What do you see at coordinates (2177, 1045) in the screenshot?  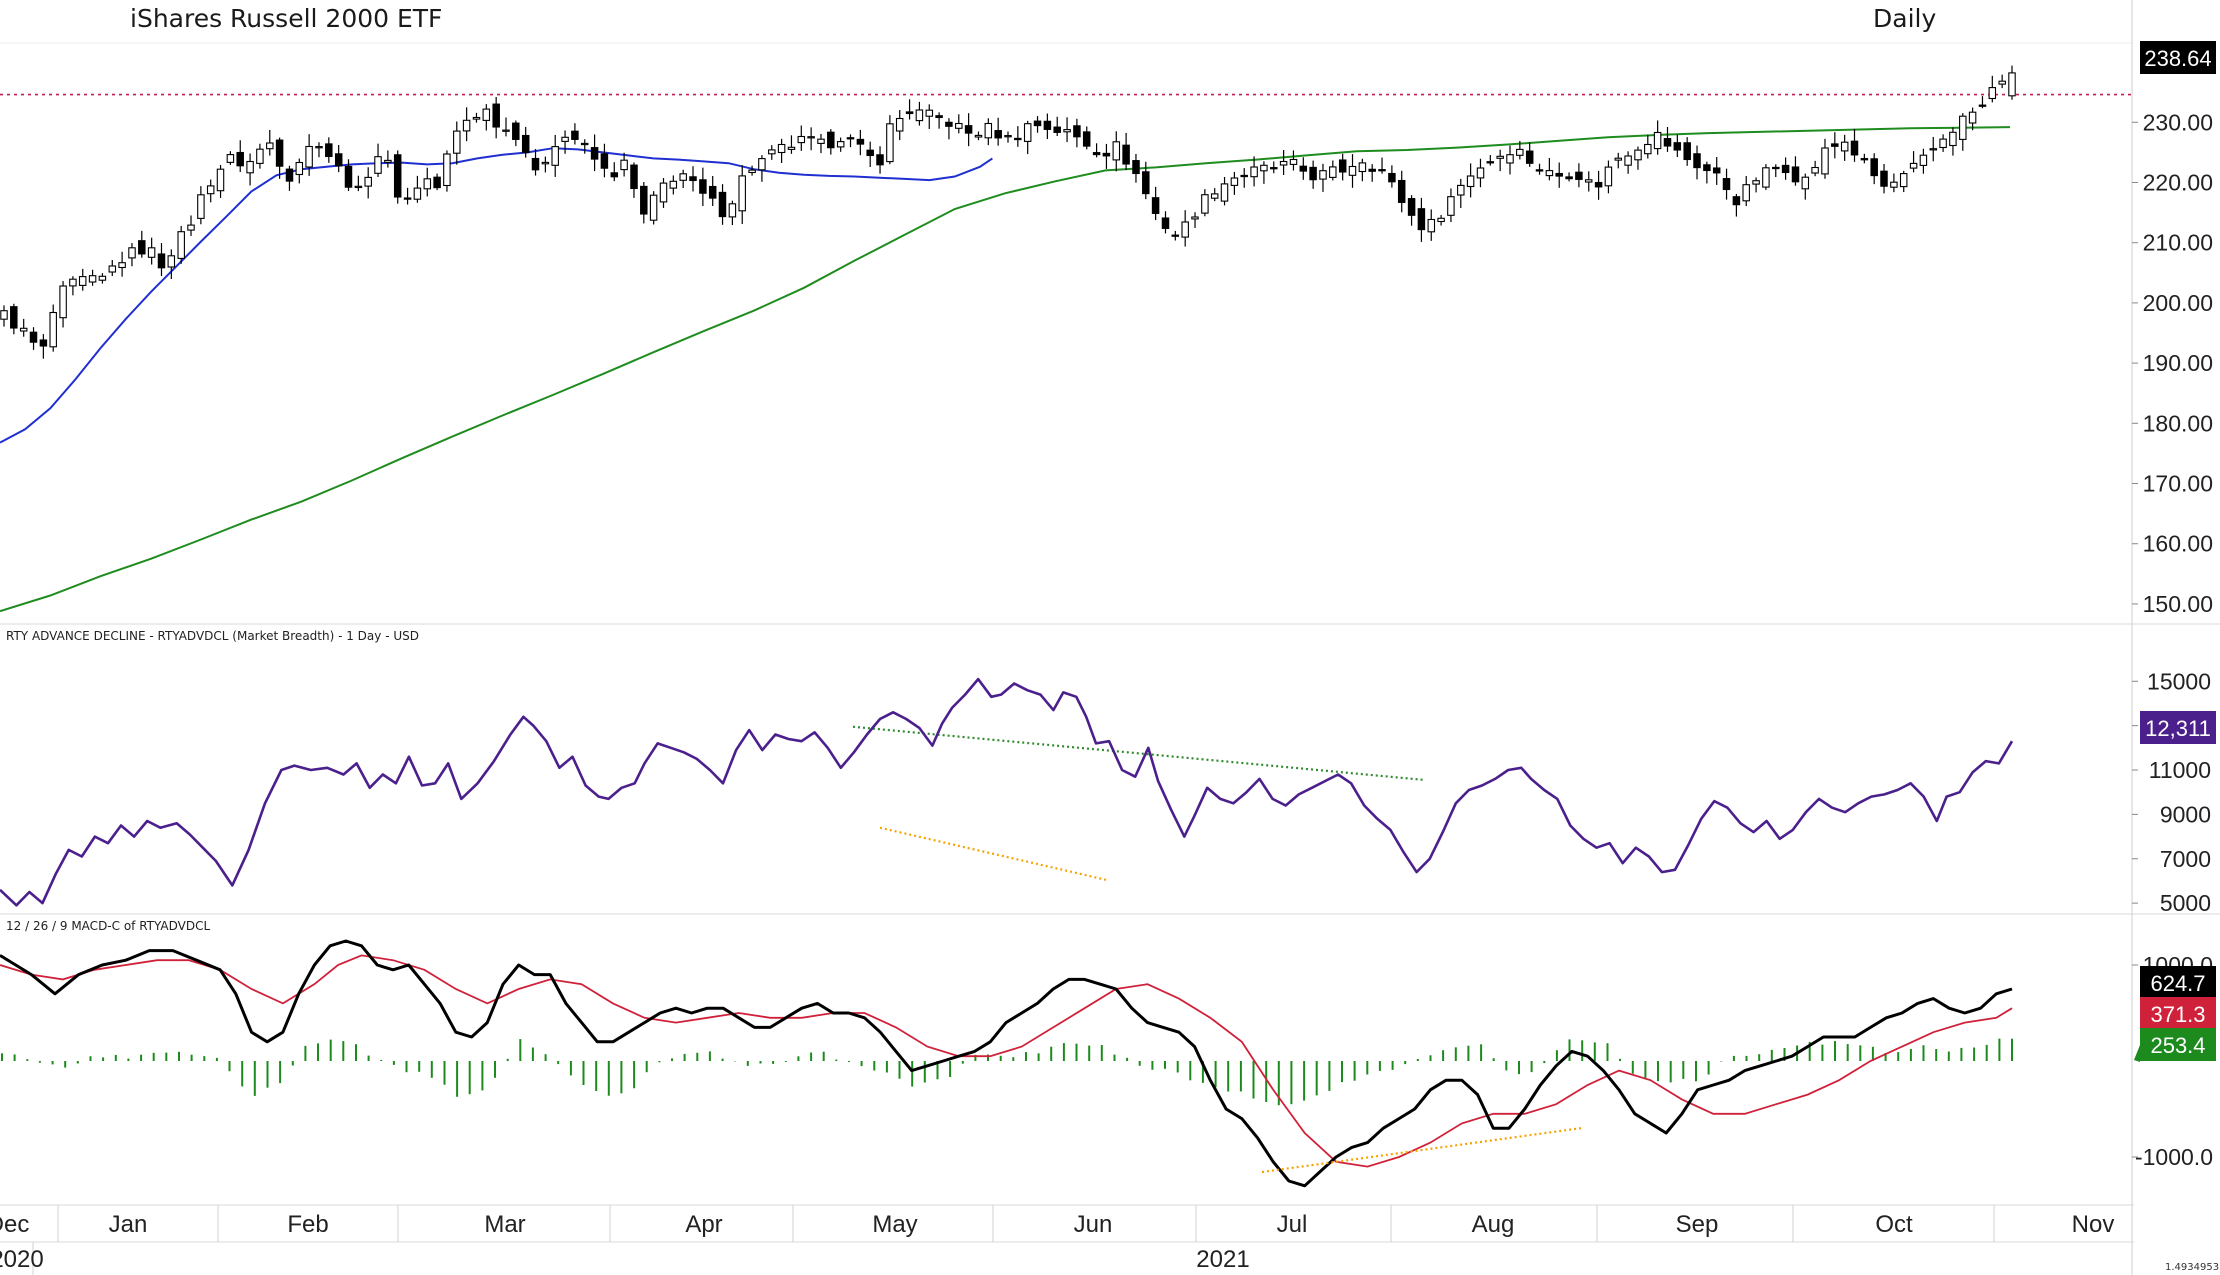 I see `histogram-last-badge-text: 253.4` at bounding box center [2177, 1045].